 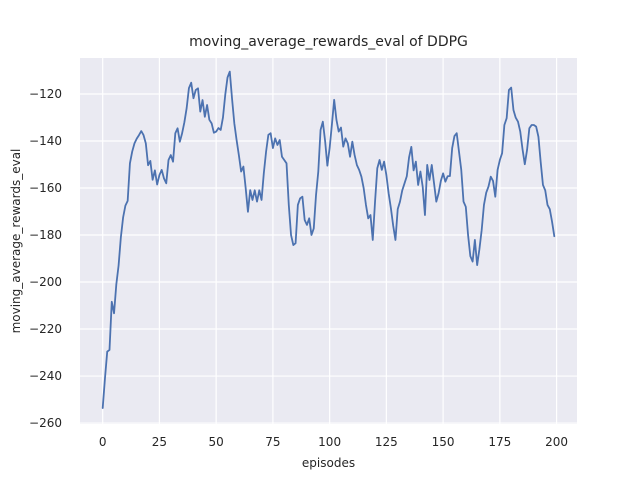 I want to click on y-tick-label: −160, so click(x=45, y=188).